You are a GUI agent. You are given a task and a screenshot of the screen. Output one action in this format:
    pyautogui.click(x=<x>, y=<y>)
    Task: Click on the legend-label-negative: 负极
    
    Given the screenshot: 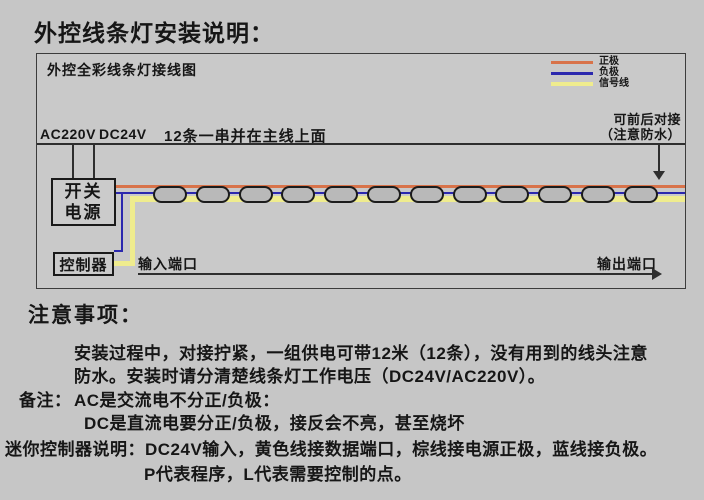 What is the action you would take?
    pyautogui.click(x=609, y=72)
    